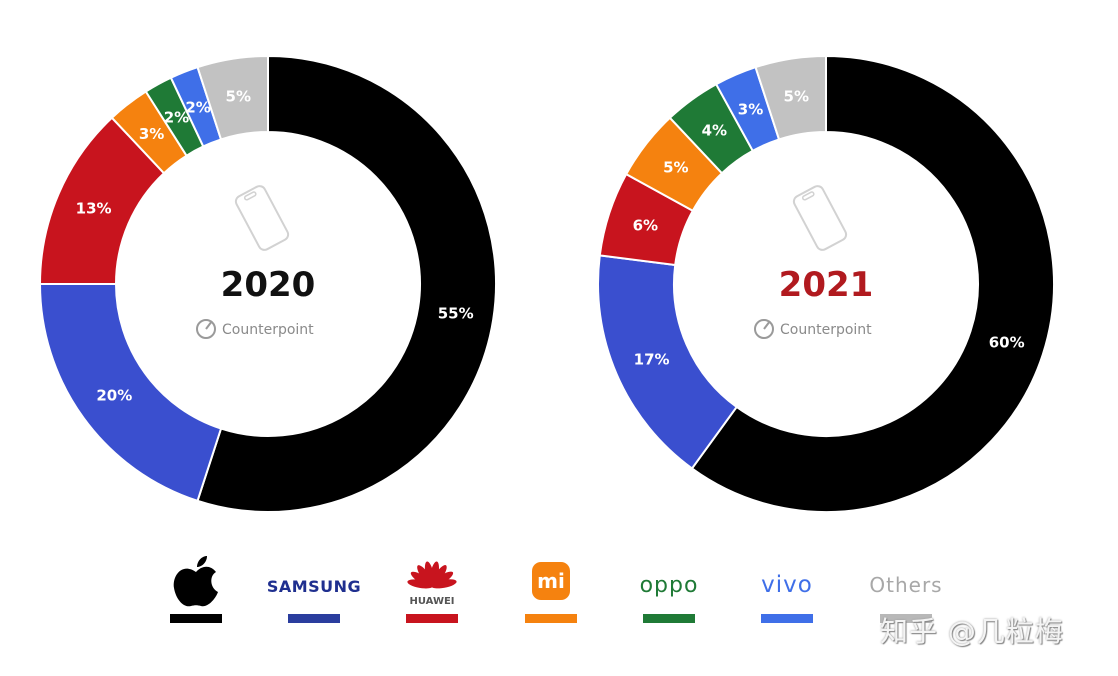 This screenshot has height=676, width=1118. I want to click on legend-label: SAMSUNG, so click(314, 586).